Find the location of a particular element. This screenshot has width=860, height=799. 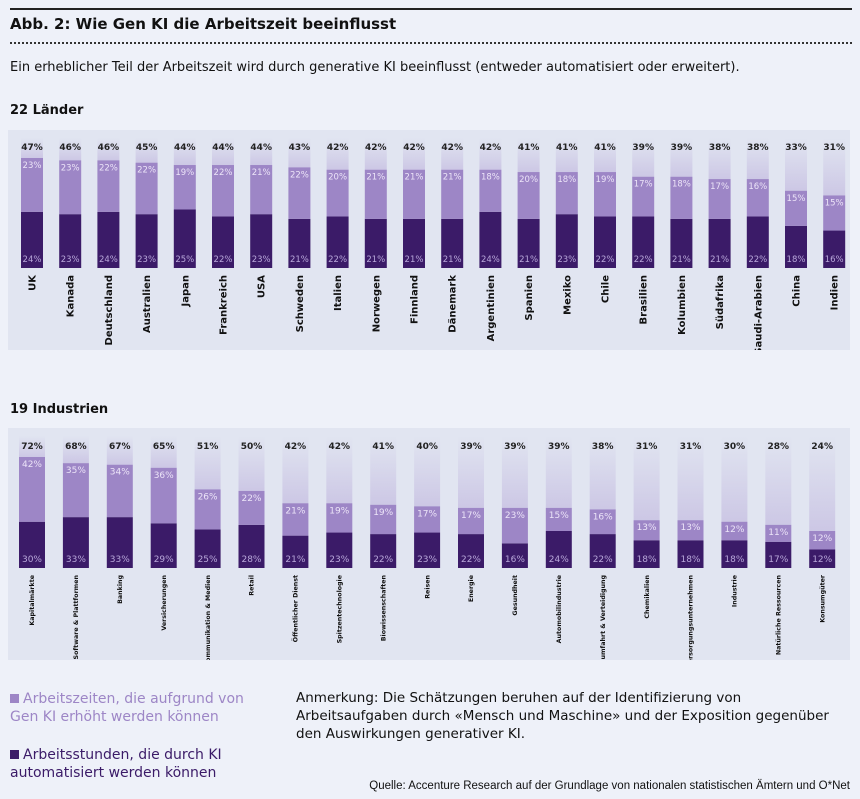

x-tick-label: Spitzentechnologie is located at coordinates (340, 609).